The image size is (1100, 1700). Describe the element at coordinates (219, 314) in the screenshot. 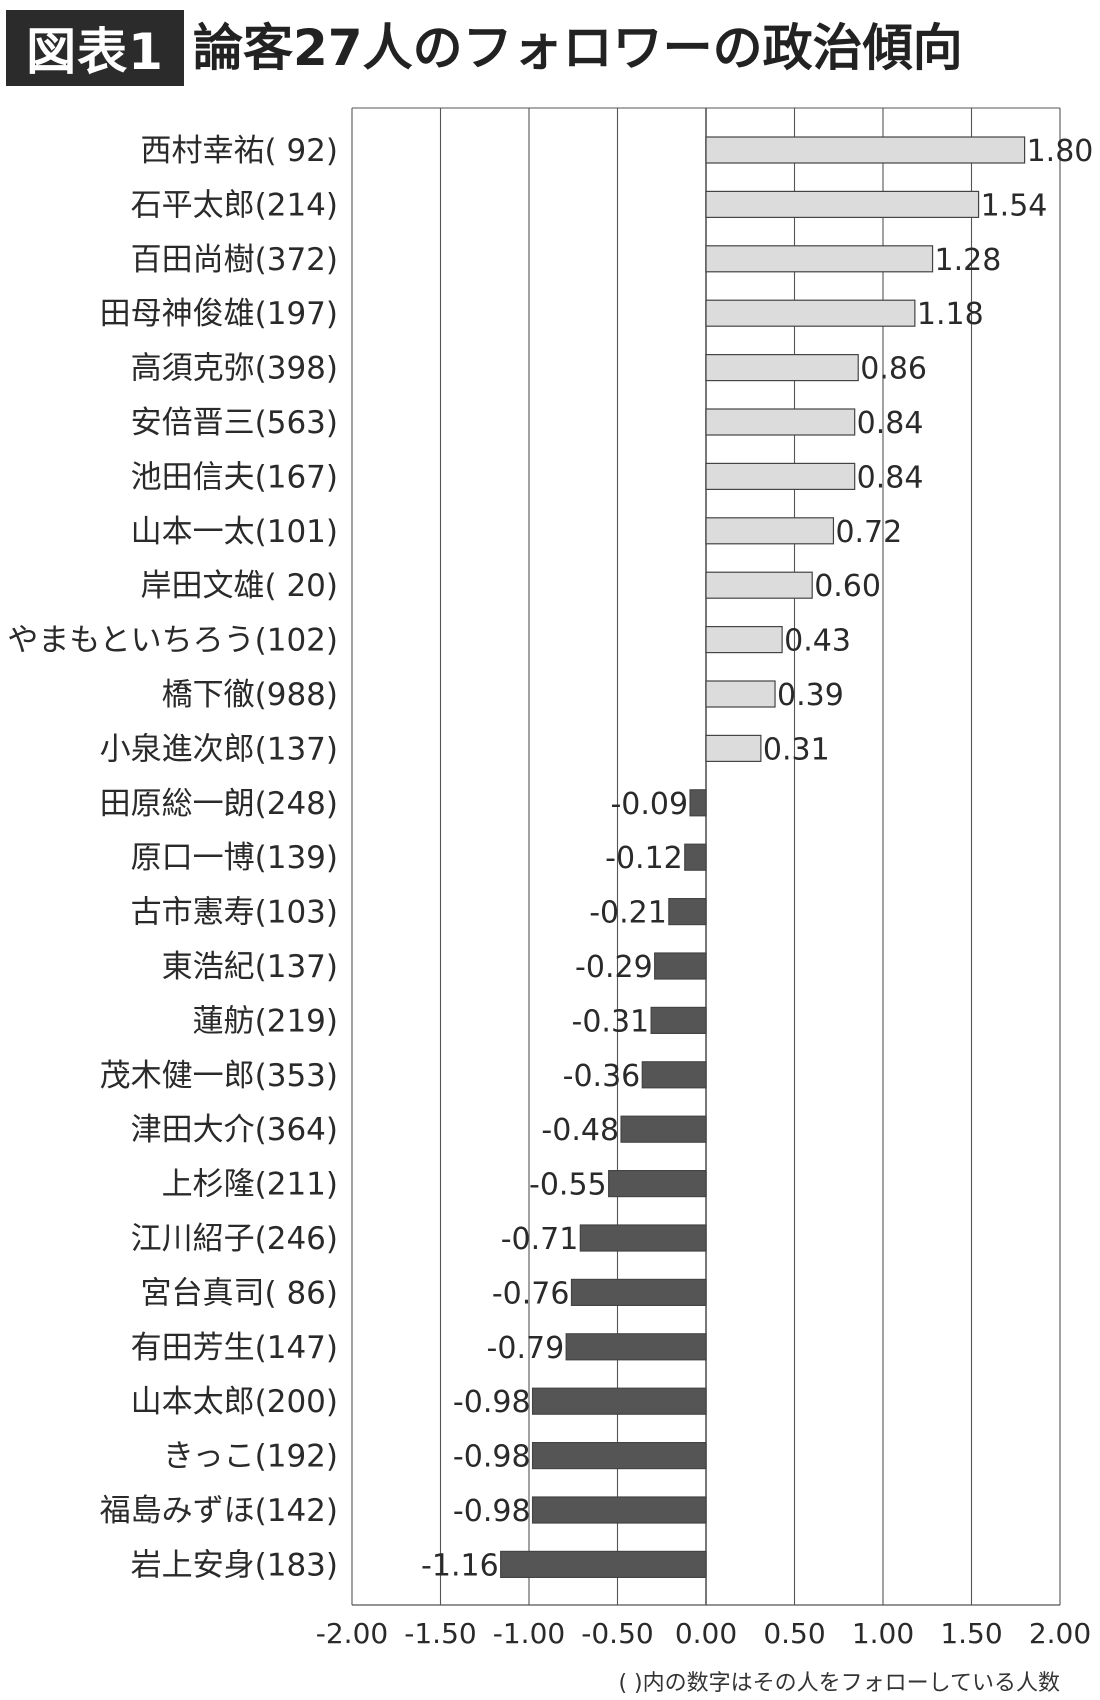

I see `category-label: 田母神俊雄(197)` at that location.